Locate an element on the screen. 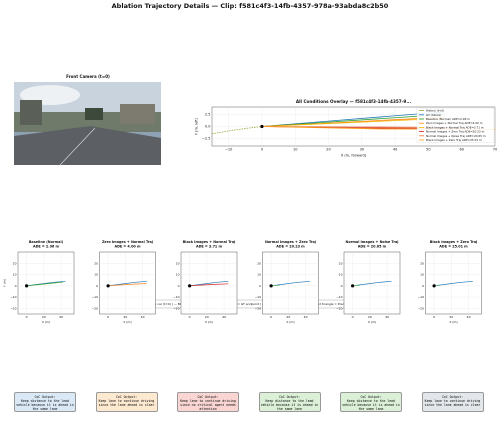 This screenshot has width=500, height=427. x-axis-label: X (m, forward) is located at coordinates (354, 155).